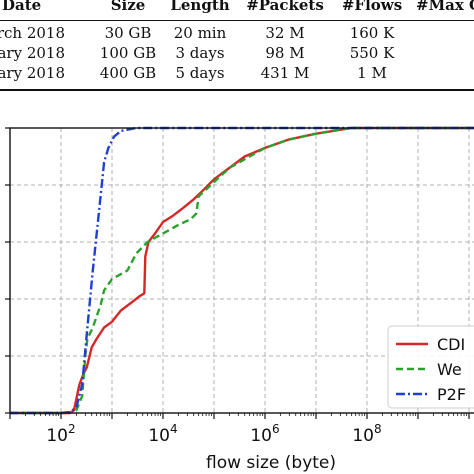  What do you see at coordinates (264, 434) in the screenshot?
I see `x-tick-label: 10⁶` at bounding box center [264, 434].